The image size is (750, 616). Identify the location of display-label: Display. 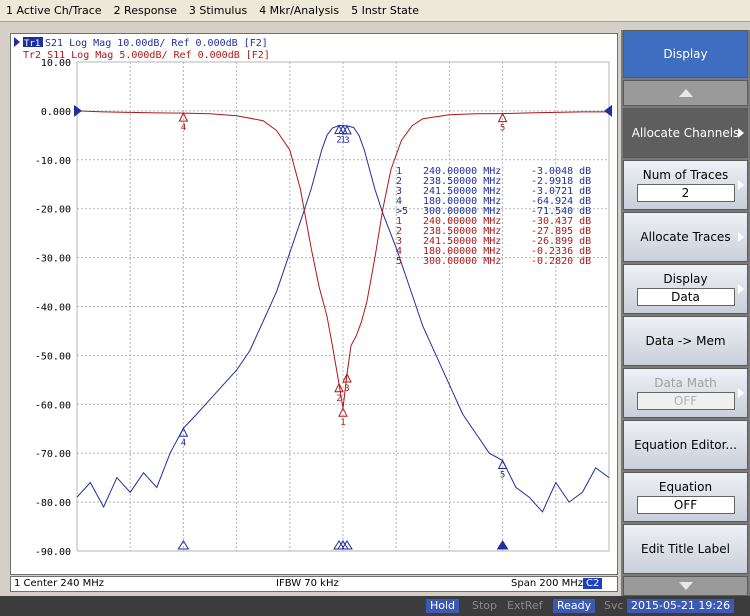
(685, 279).